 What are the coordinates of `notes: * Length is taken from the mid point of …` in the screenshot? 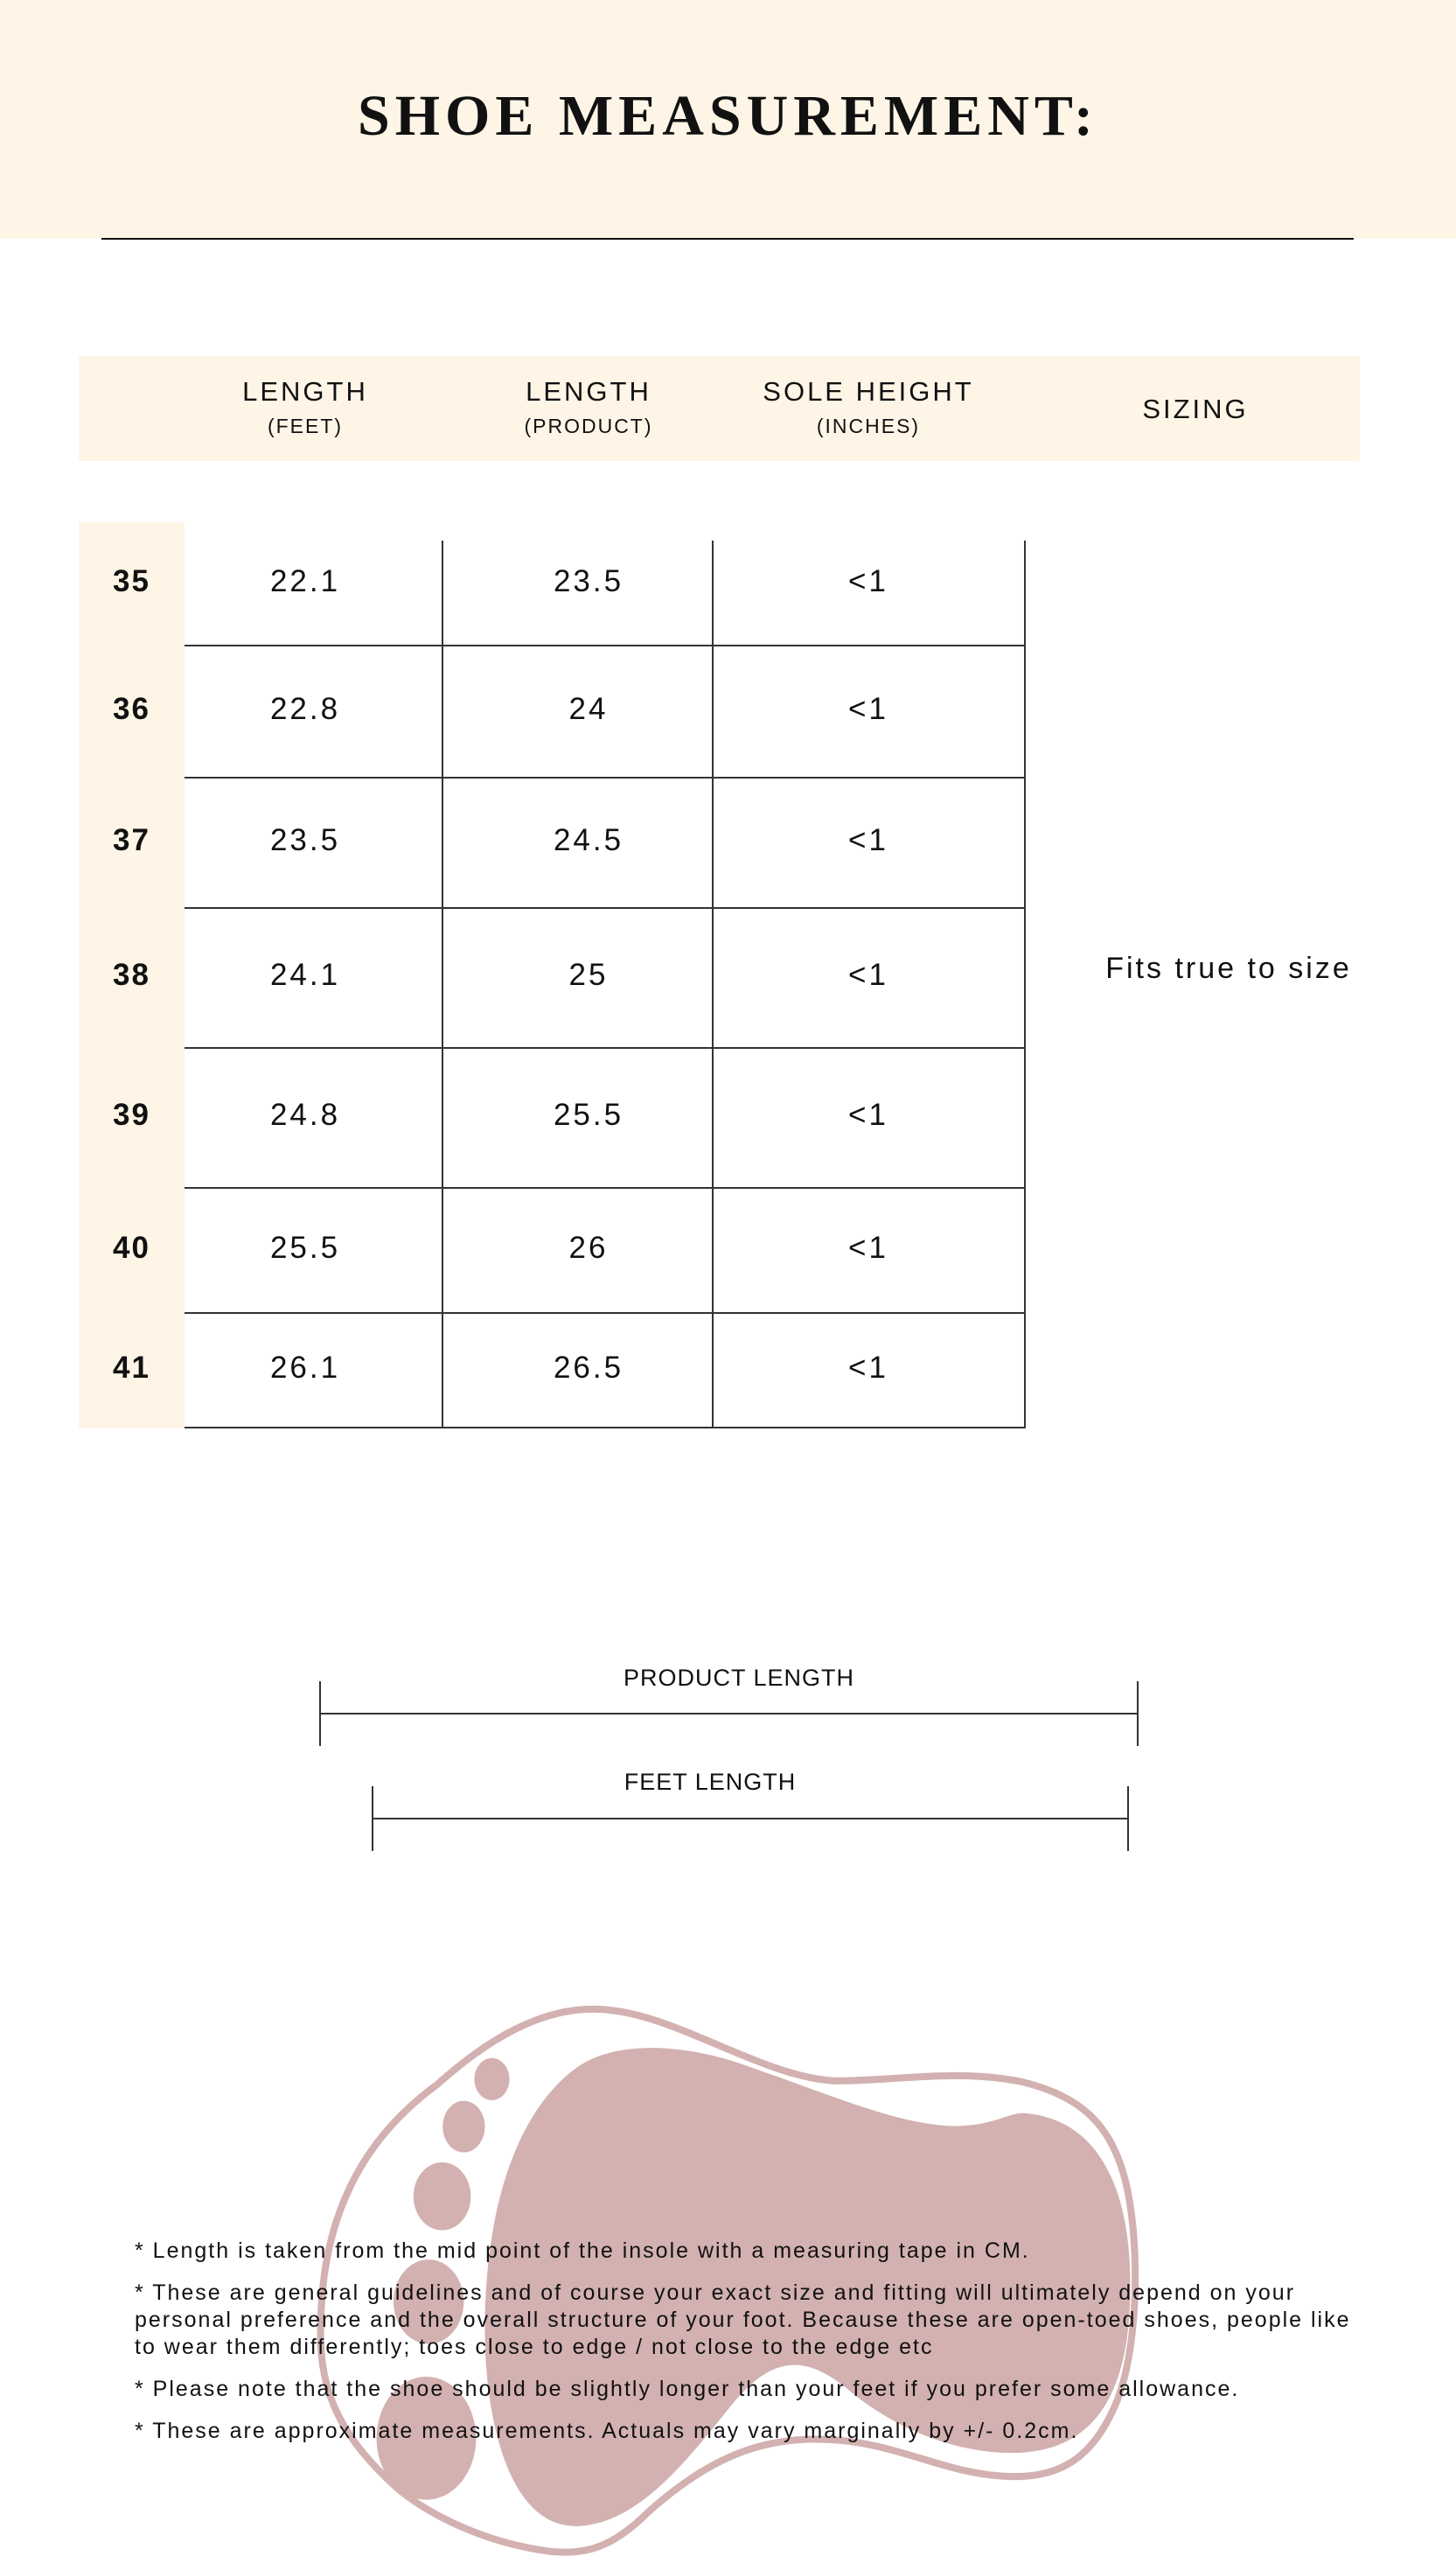 It's located at (782, 2349).